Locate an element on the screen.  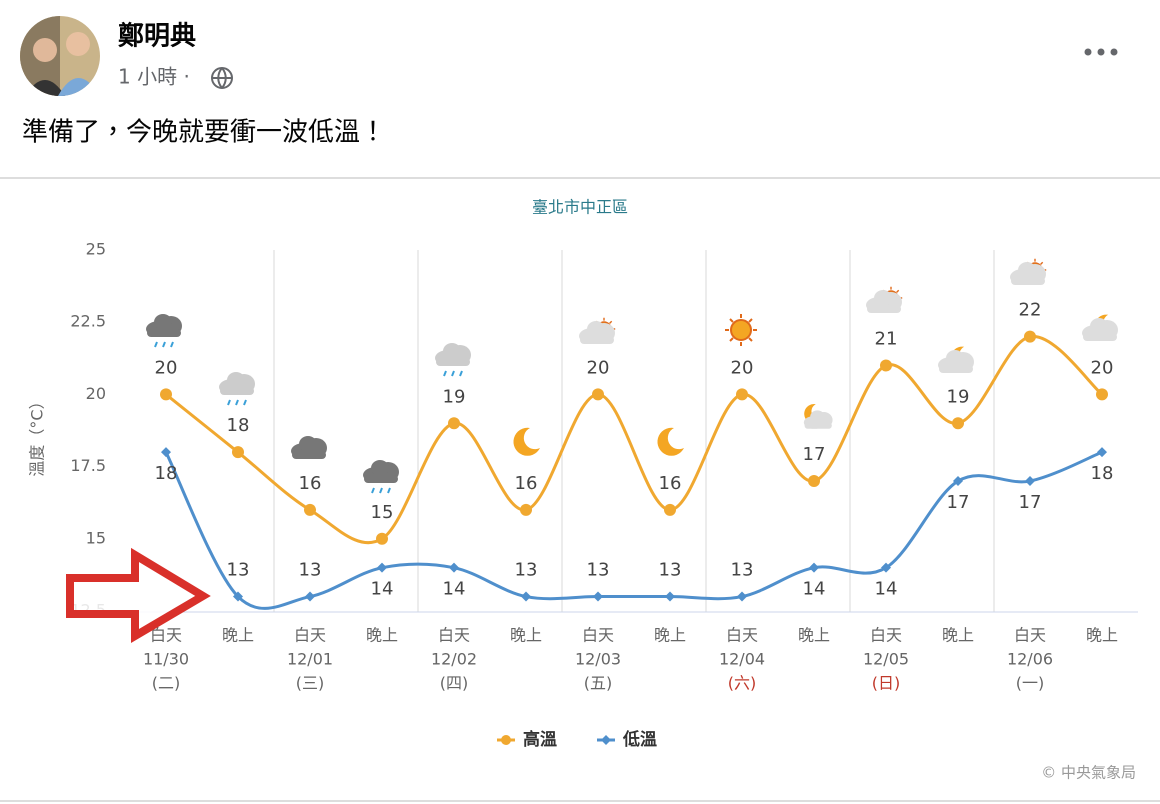
y-tick-label: 17.5 is located at coordinates (88, 465).